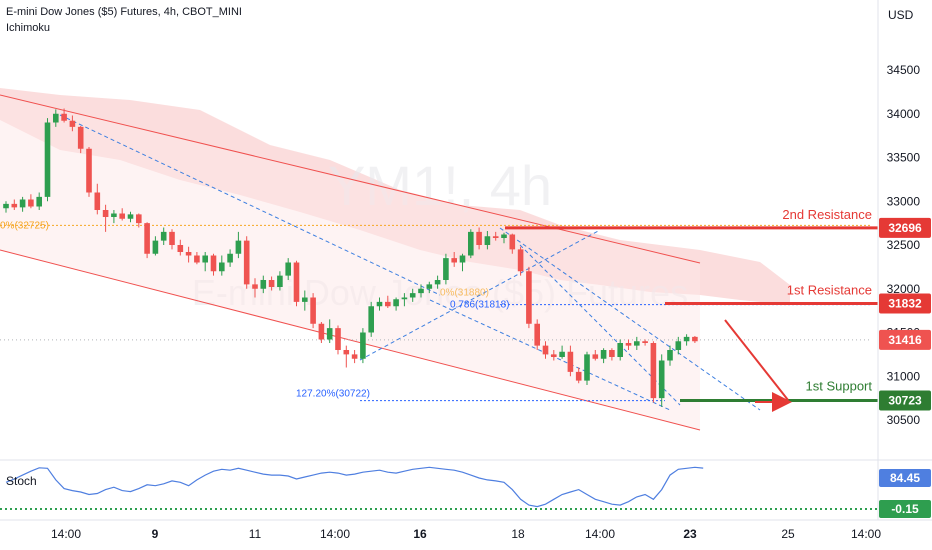 The image size is (932, 550). What do you see at coordinates (905, 303) in the screenshot?
I see `resistance-1-value-box` at bounding box center [905, 303].